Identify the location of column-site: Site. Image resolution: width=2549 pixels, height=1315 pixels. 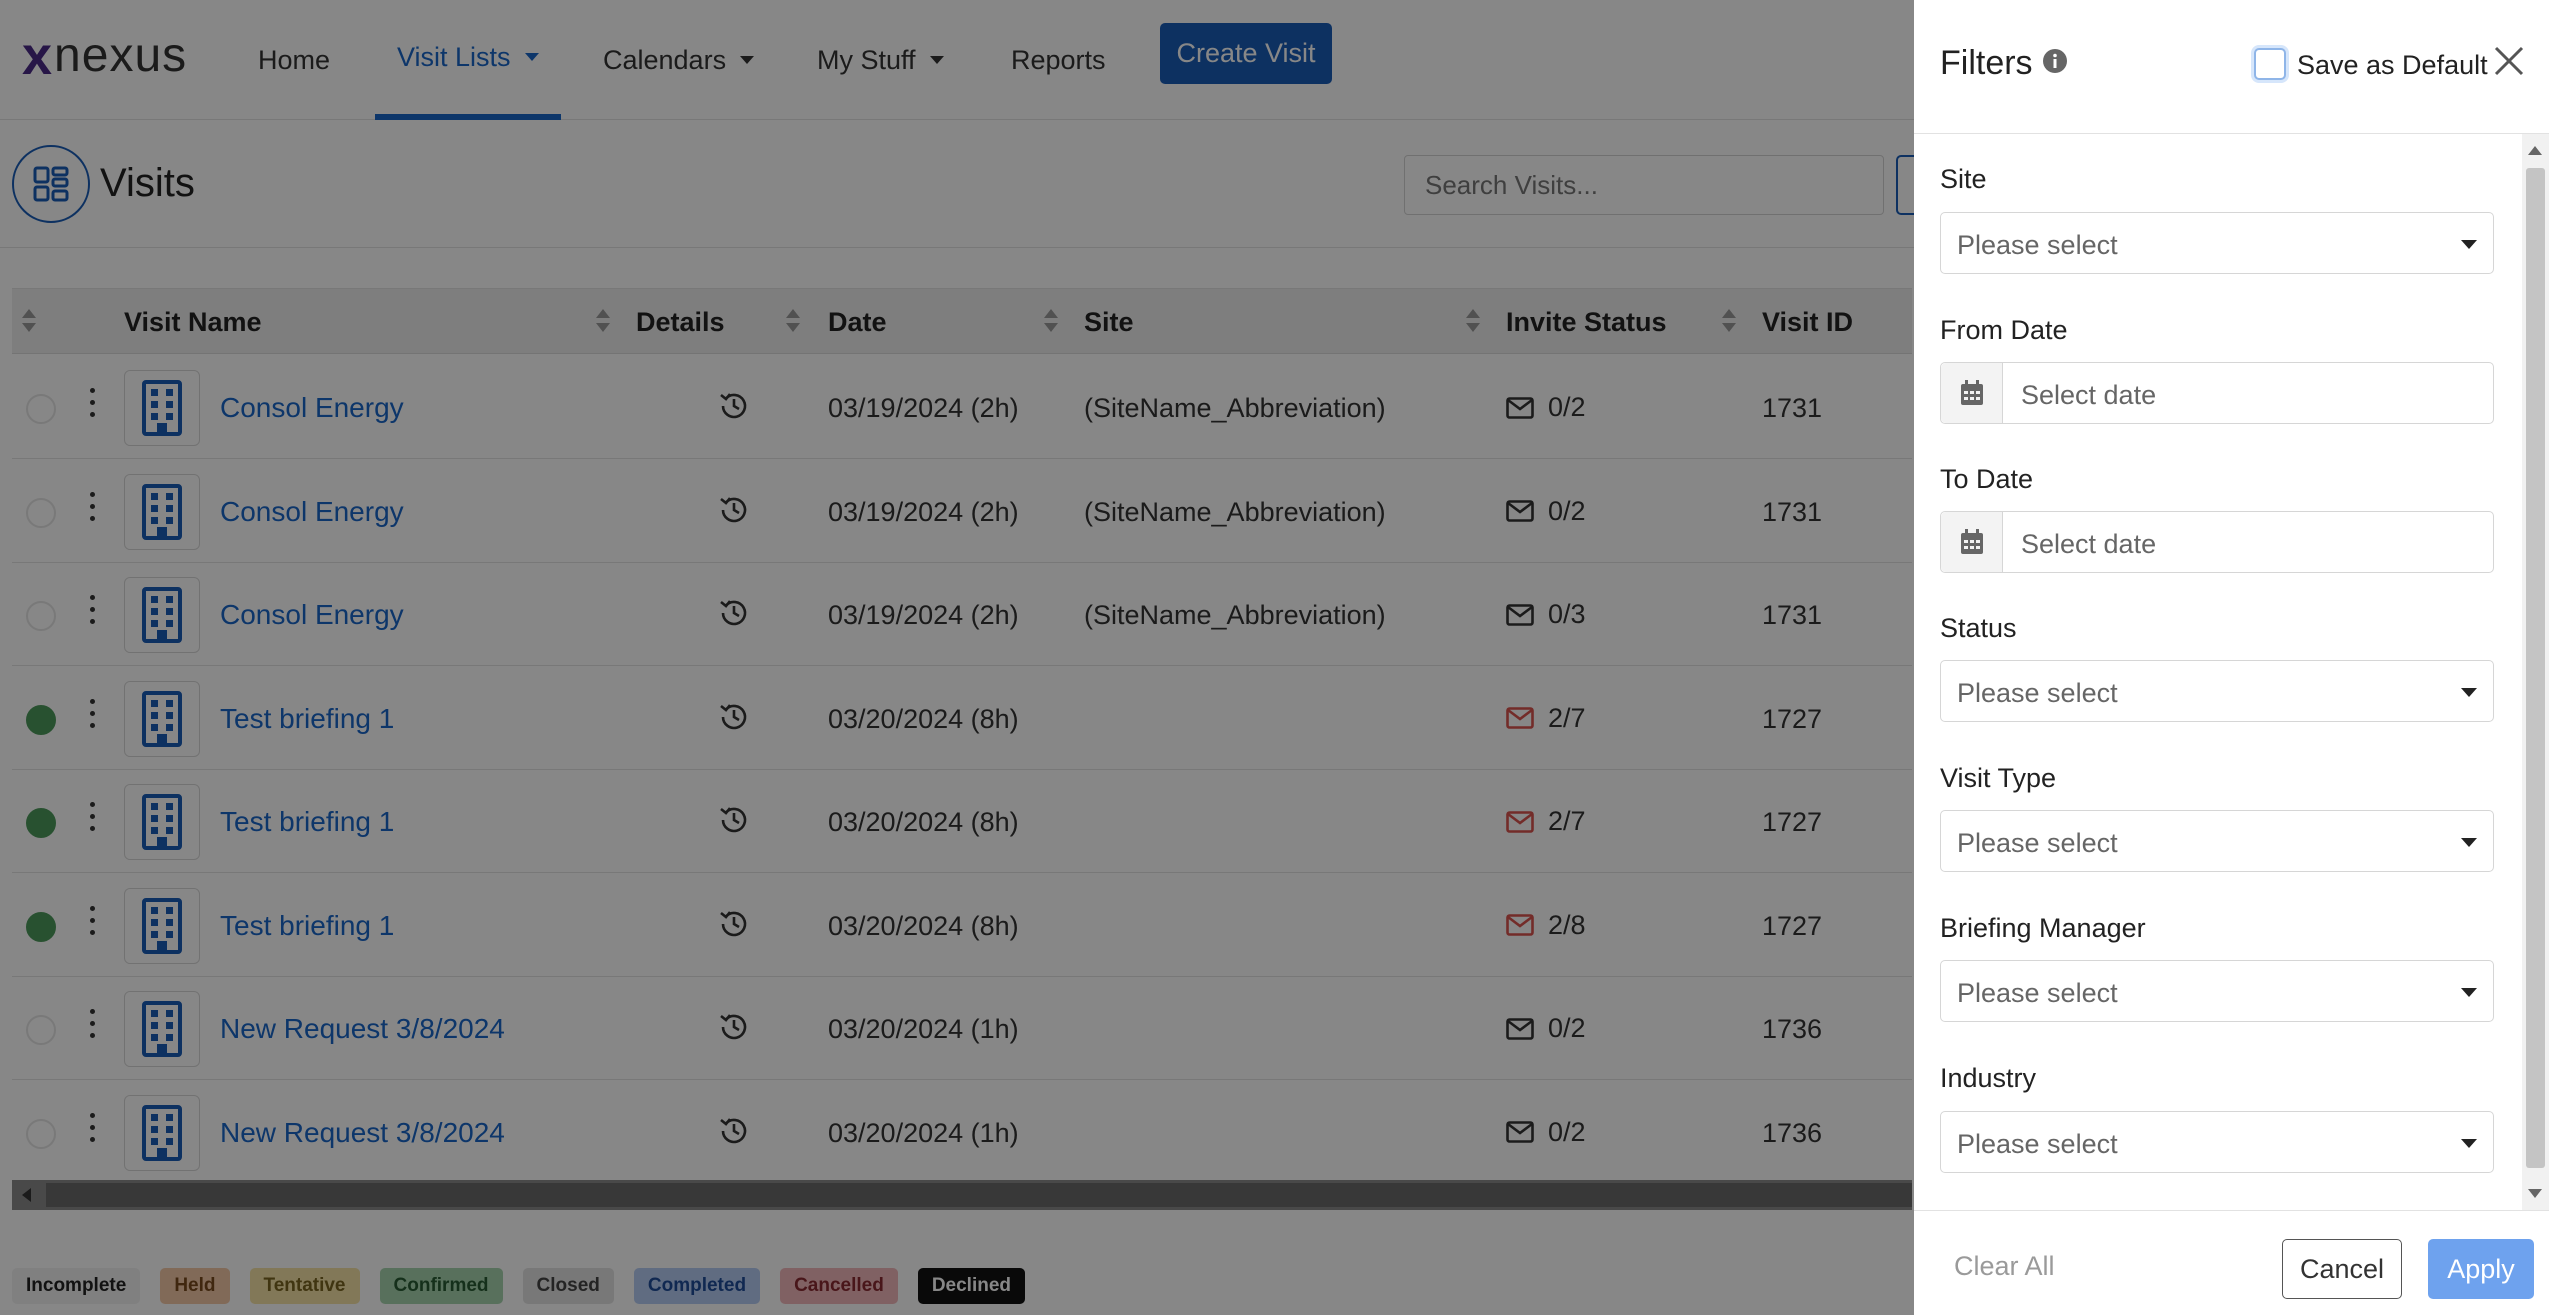
(1109, 321).